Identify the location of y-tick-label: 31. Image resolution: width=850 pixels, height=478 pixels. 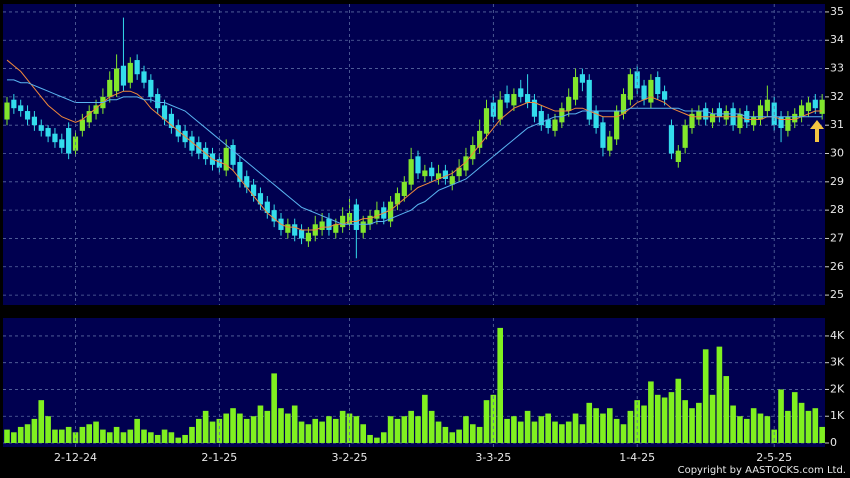
(837, 124).